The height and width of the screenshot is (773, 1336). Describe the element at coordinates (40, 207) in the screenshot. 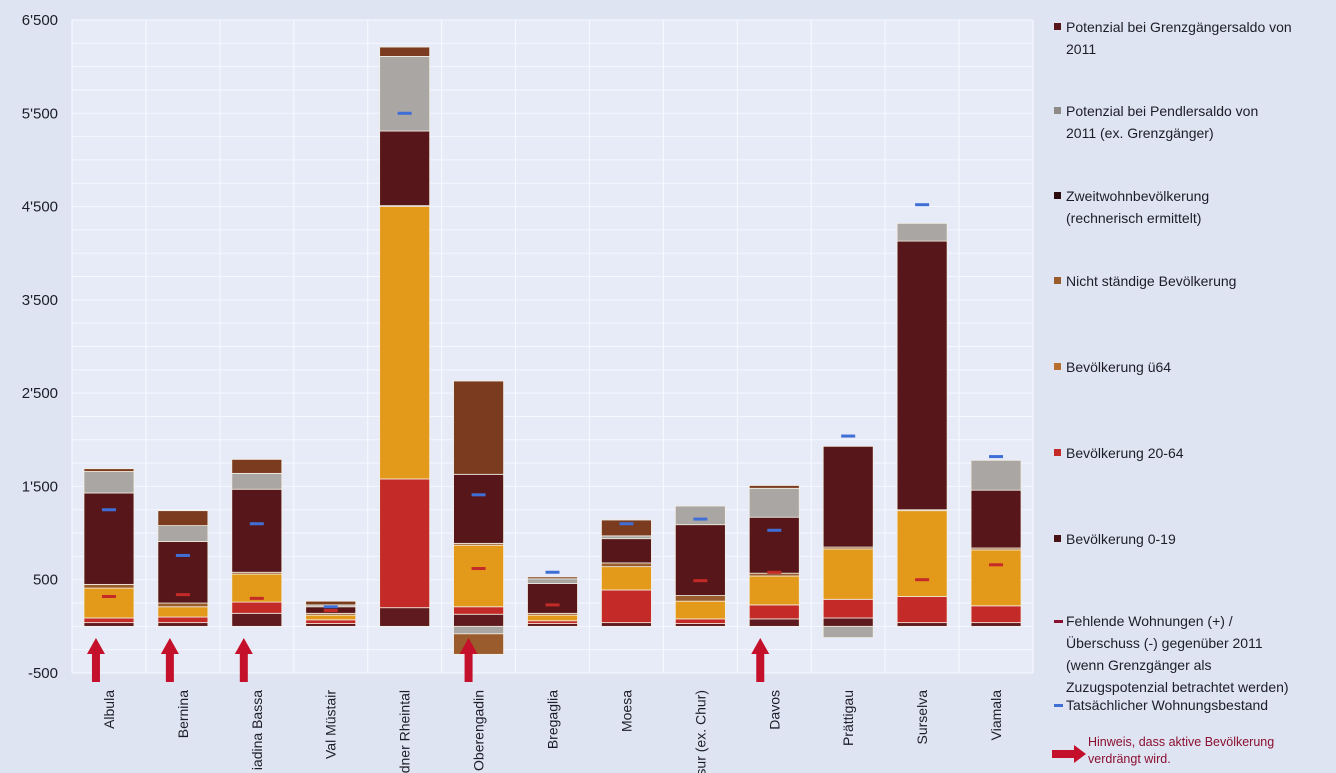

I see `y-tick-label: 4'500` at that location.